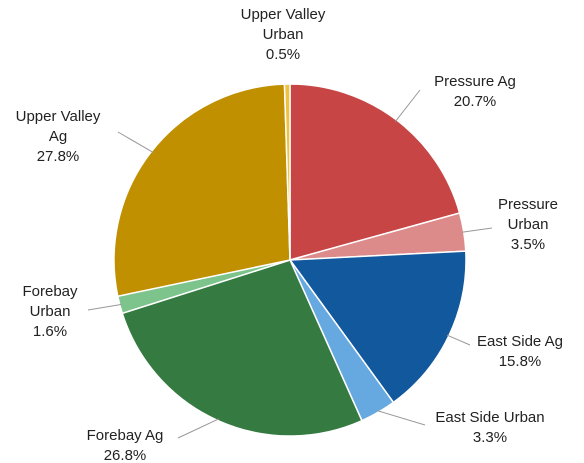  Describe the element at coordinates (283, 54) in the screenshot. I see `slice-value: 0.5%` at that location.